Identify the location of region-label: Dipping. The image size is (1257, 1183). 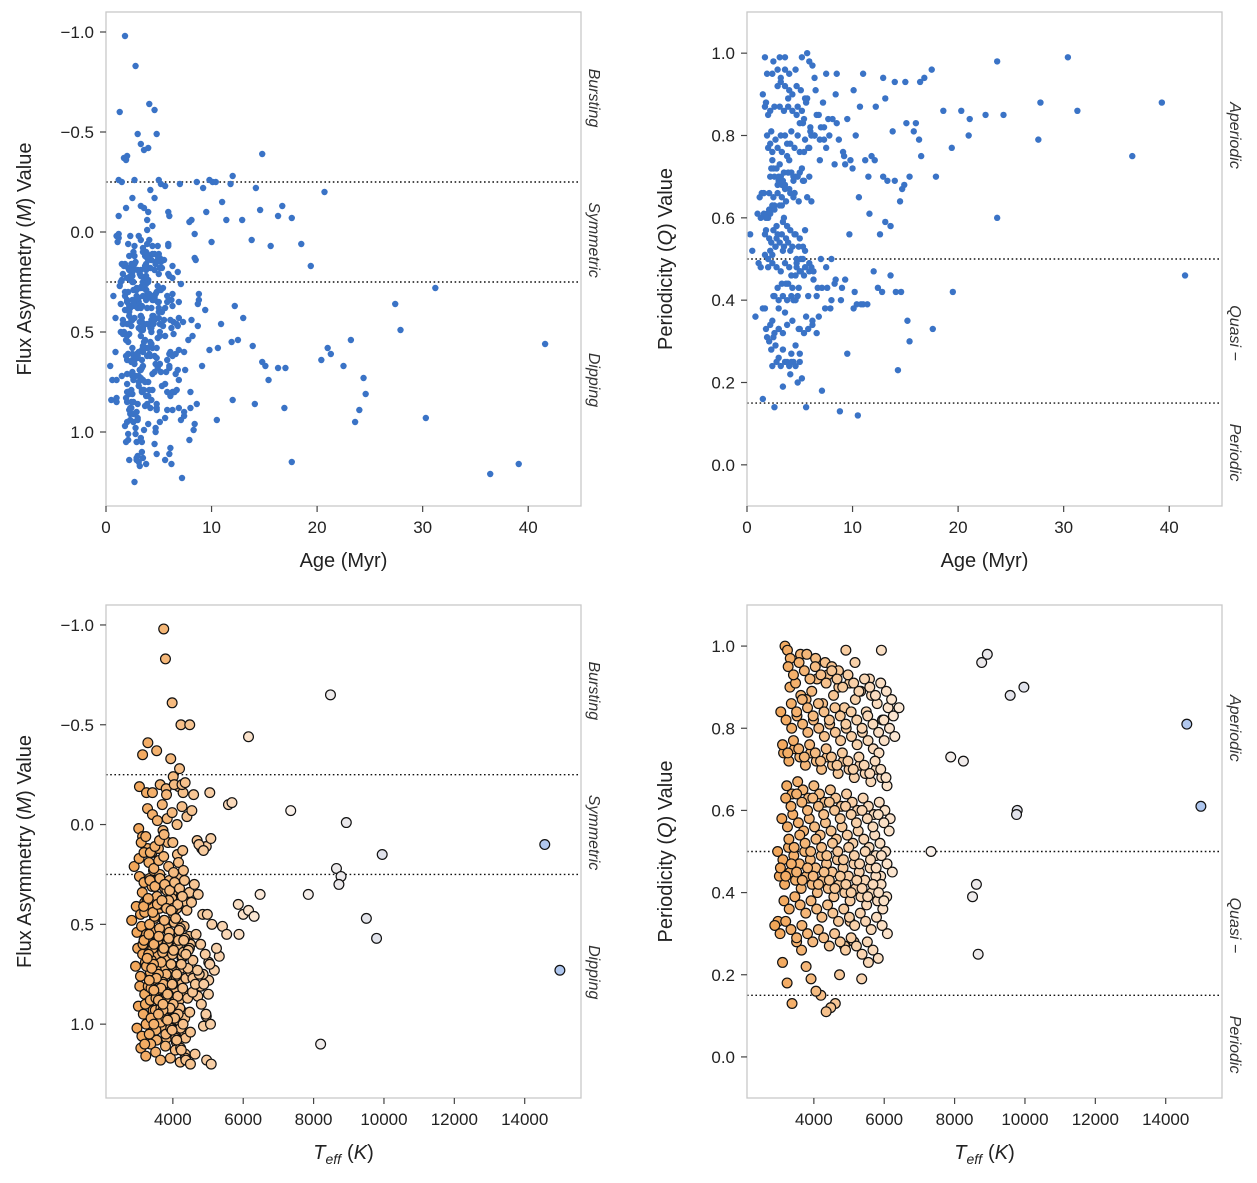
(593, 972).